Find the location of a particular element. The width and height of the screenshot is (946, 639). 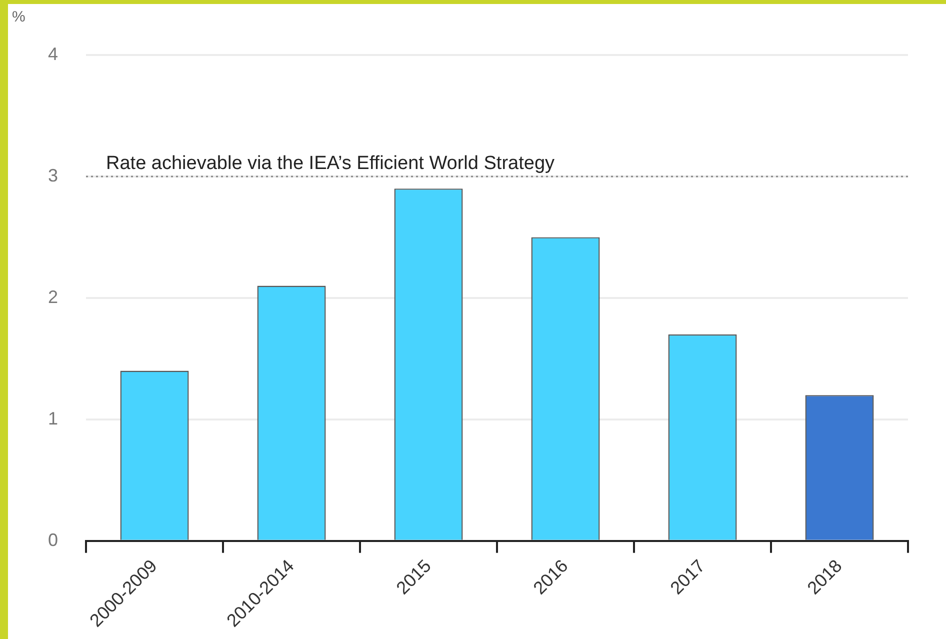

y-tick-label: 3 is located at coordinates (53, 175).